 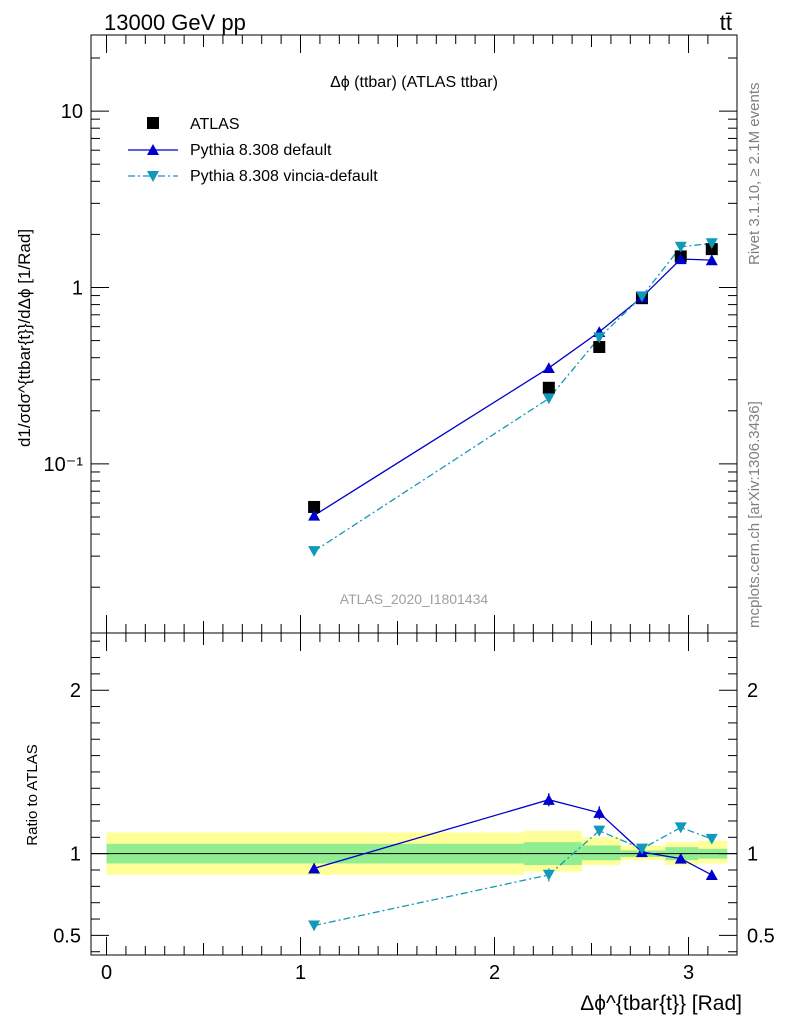 I want to click on energy-label: 13000 GeV pp, so click(x=175, y=22).